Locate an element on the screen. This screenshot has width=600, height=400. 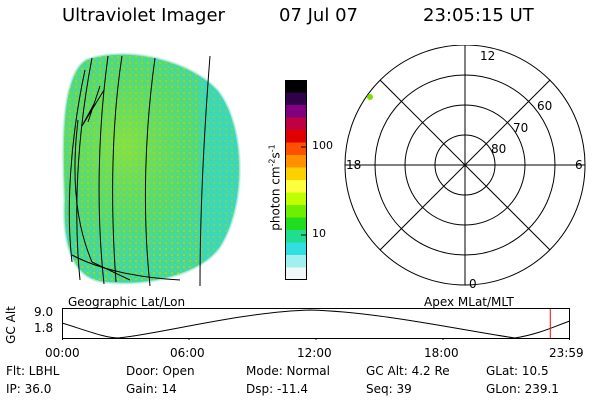
alt-xtick-2: 12:00 is located at coordinates (314, 353).